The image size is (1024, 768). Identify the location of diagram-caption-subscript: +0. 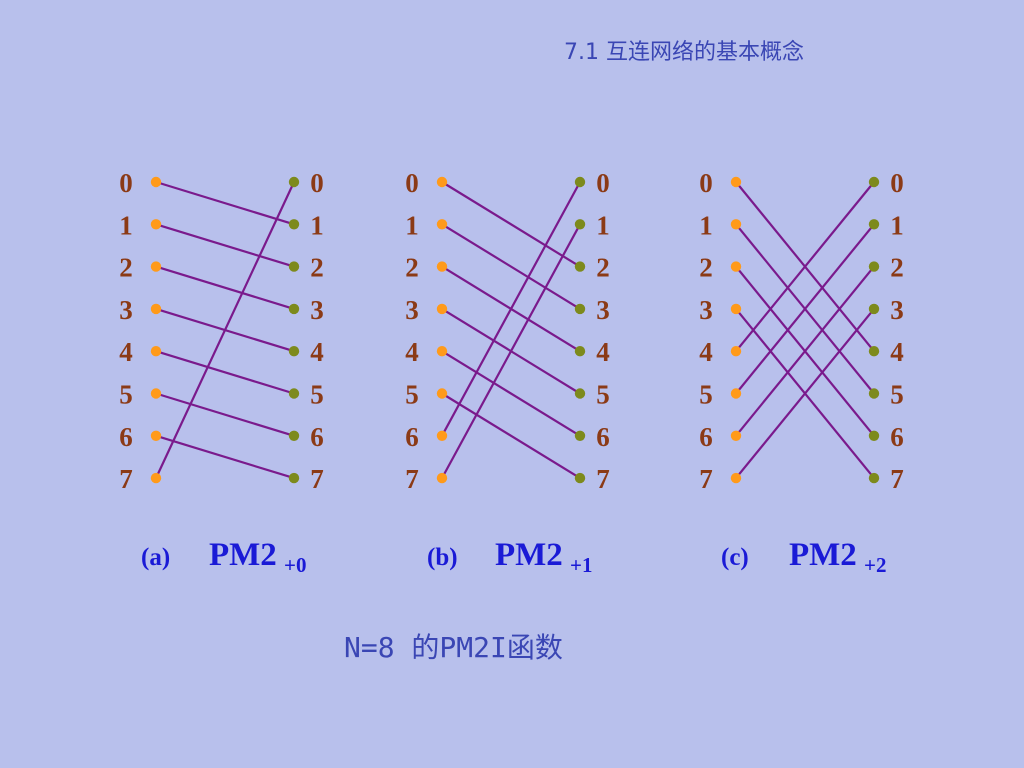
(295, 565).